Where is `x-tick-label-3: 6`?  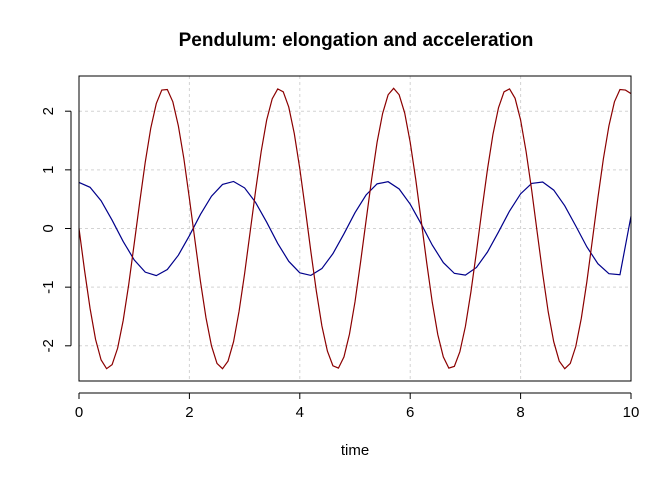
x-tick-label-3: 6 is located at coordinates (410, 412).